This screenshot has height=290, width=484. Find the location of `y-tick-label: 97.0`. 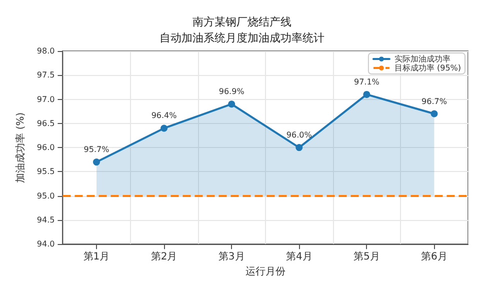

y-tick-label: 97.0 is located at coordinates (45, 99).